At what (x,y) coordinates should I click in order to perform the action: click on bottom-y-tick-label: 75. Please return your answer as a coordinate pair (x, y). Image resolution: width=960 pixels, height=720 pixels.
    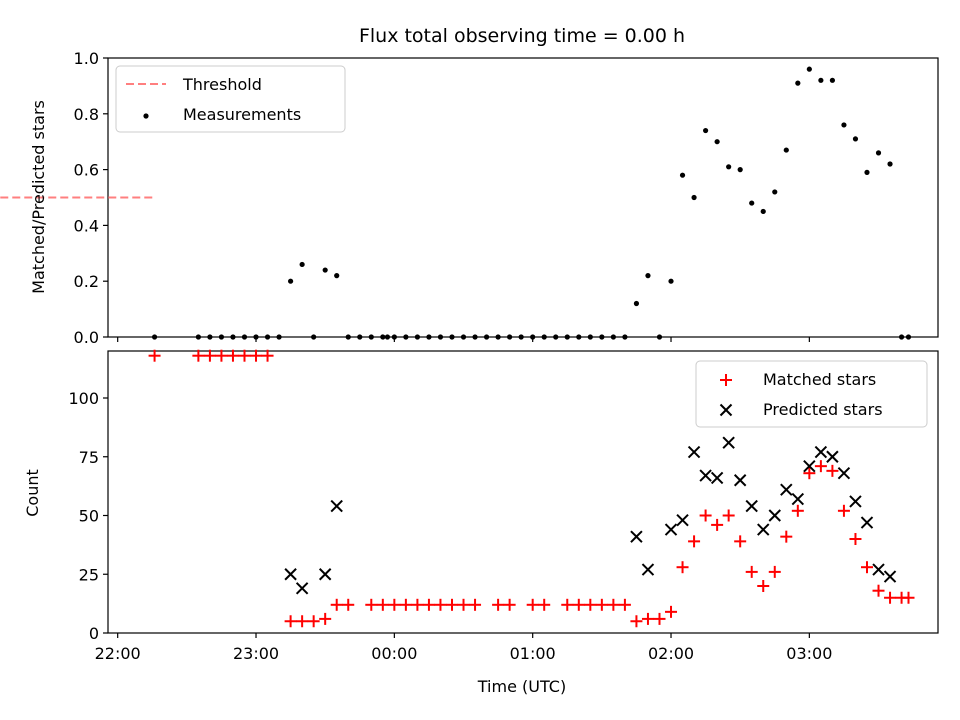
    Looking at the image, I should click on (89, 457).